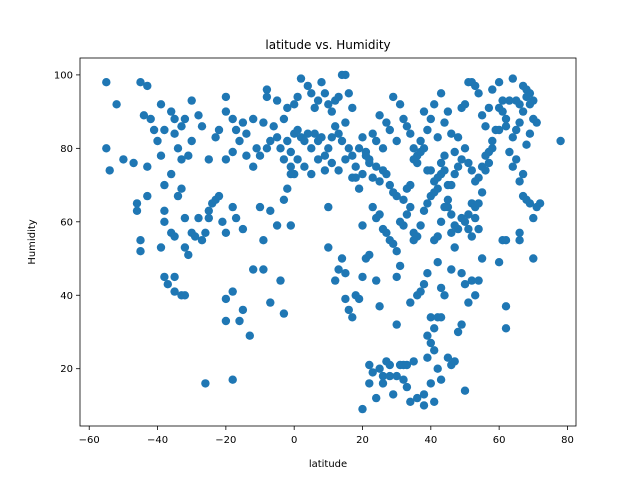 The height and width of the screenshot is (480, 640). Describe the element at coordinates (328, 464) in the screenshot. I see `x-axis-label: latitude` at that location.